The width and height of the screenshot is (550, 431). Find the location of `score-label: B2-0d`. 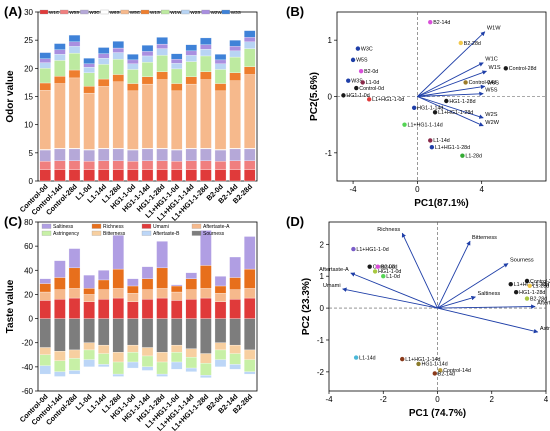

score-label: B2-0d is located at coordinates (388, 267).